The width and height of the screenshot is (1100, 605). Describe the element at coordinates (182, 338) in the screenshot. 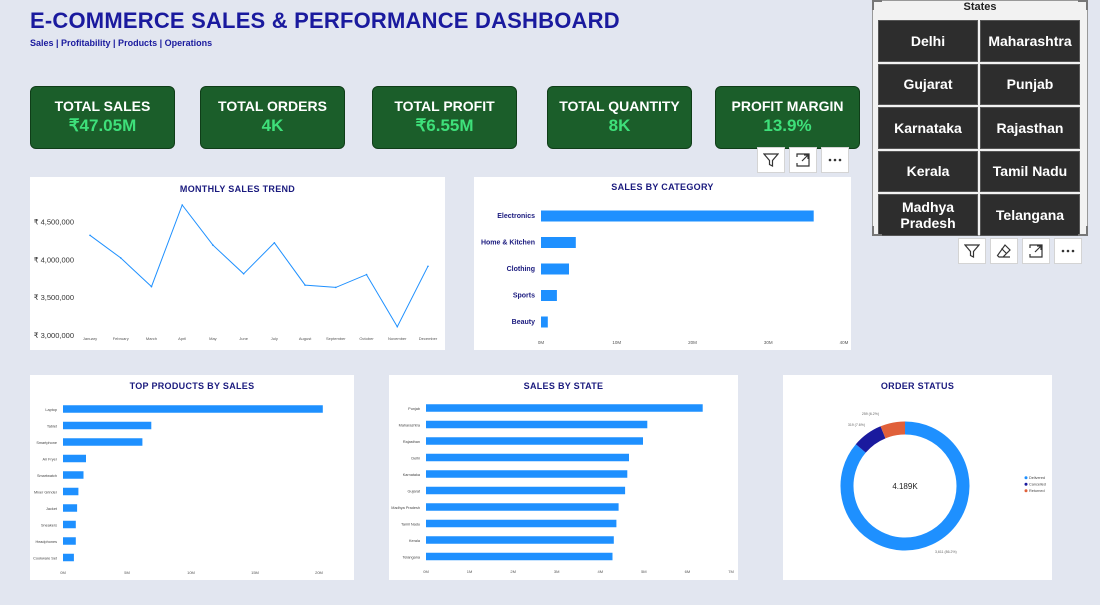

I see `x-tick-label: April` at that location.